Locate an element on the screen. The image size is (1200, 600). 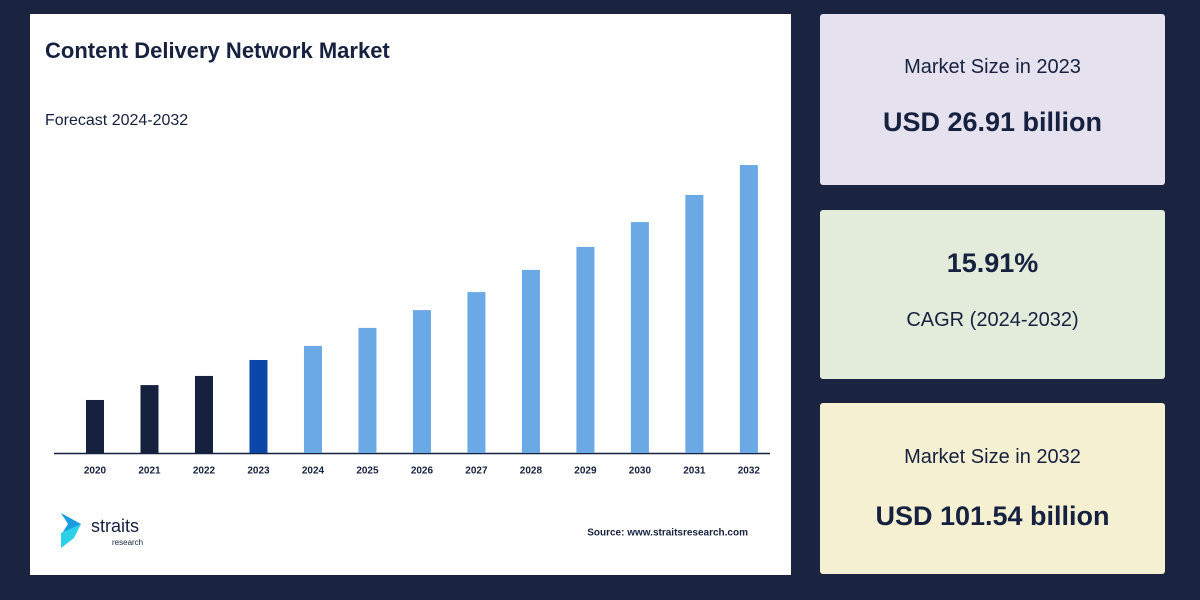
x-tick-label: 2032 is located at coordinates (749, 471).